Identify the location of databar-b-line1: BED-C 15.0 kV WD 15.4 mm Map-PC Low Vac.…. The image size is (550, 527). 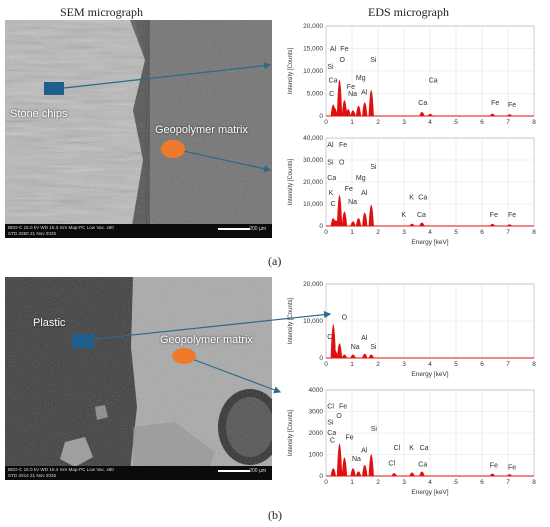
(61, 469).